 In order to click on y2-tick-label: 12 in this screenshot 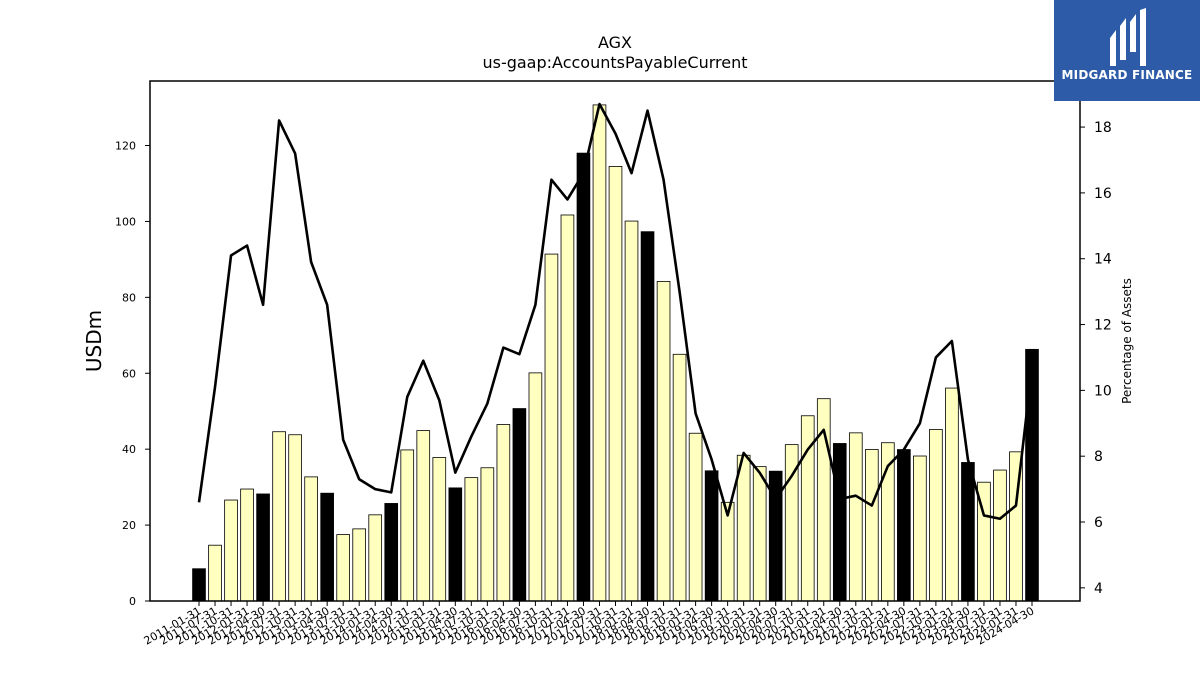, I will do `click(1103, 326)`.